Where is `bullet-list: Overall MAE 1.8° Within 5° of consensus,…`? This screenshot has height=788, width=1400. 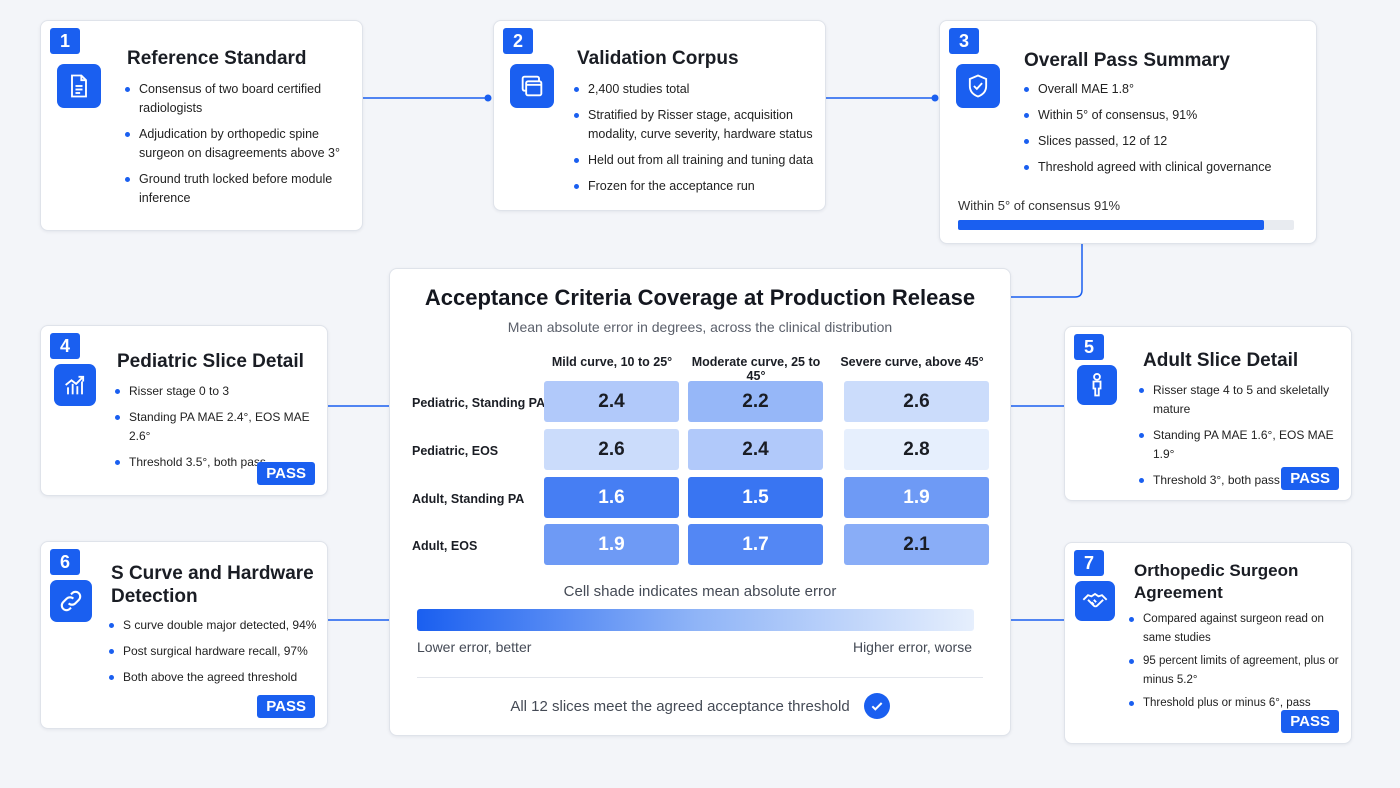
bullet-list: Overall MAE 1.8° Within 5° of consensus,… is located at coordinates (1164, 132).